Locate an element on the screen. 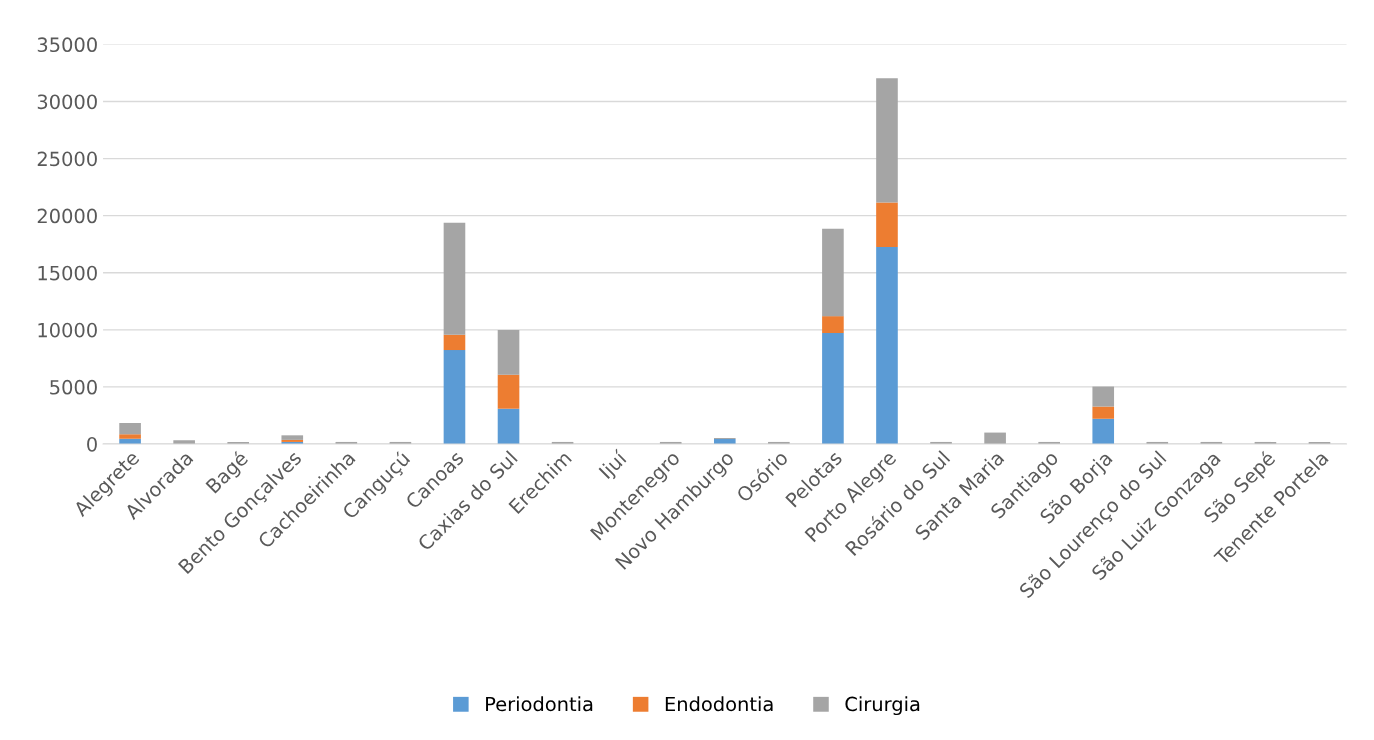  y-tick-label: 30000 is located at coordinates (67, 102).